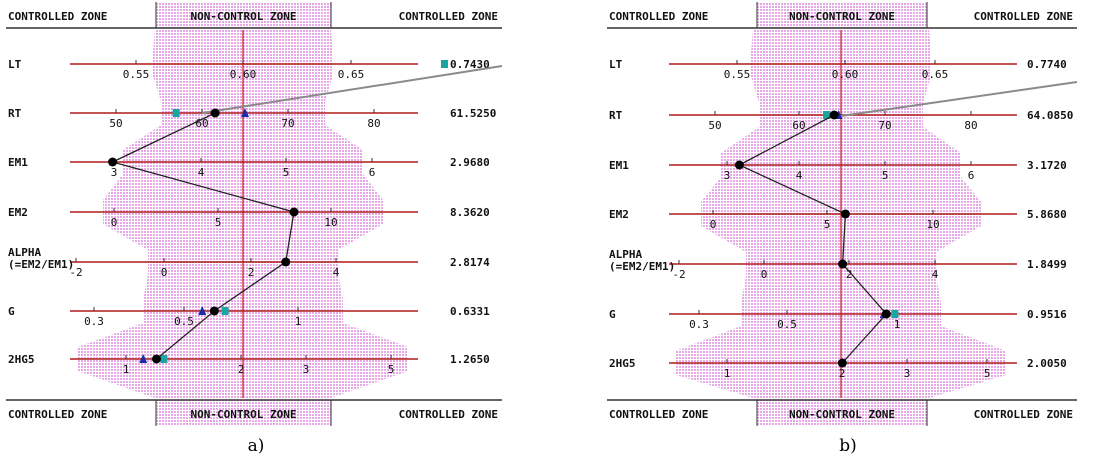  What do you see at coordinates (827, 224) in the screenshot?
I see `tick-label-em2: 5` at bounding box center [827, 224].